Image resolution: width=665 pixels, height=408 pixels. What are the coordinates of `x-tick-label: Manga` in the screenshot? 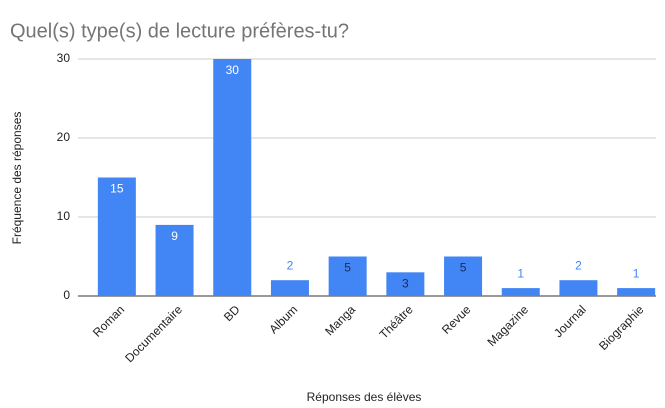 It's located at (340, 320).